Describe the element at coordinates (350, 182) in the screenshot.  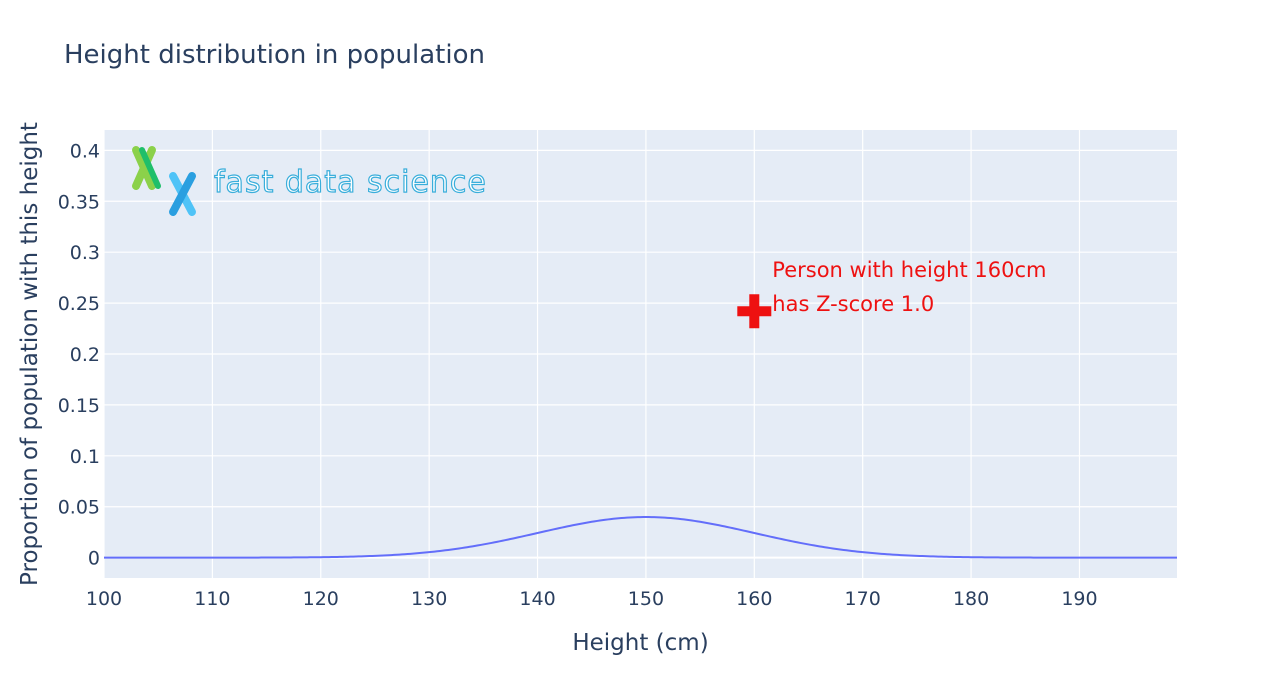
I see `logo-text: fast data science` at that location.